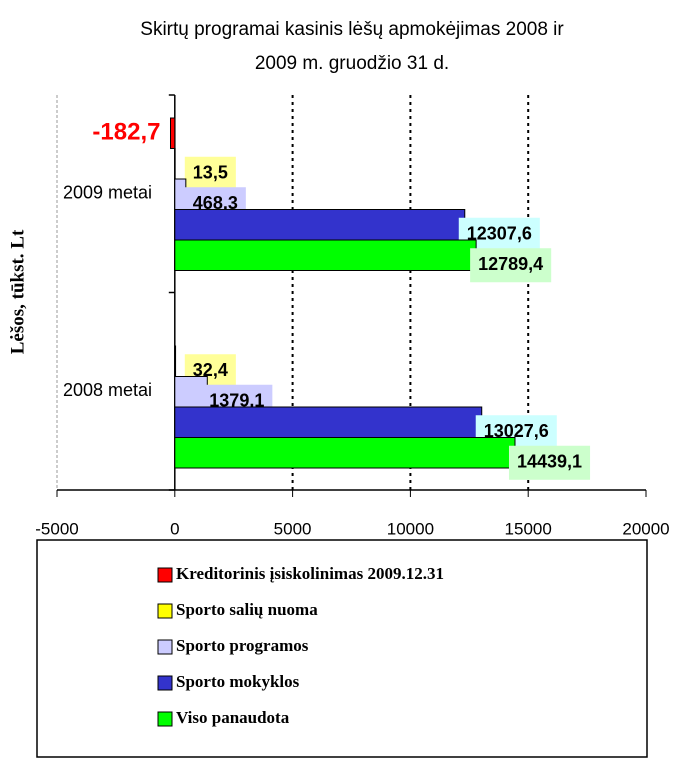 Image resolution: width=677 pixels, height=758 pixels. Describe the element at coordinates (107, 193) in the screenshot. I see `y-tick-label: 2009 metai` at that location.